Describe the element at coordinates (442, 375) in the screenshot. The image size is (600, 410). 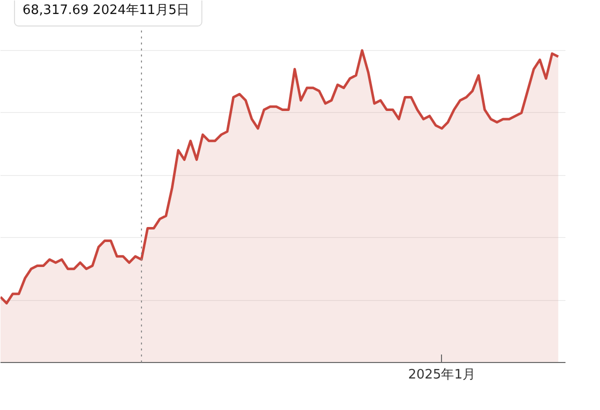
I see `text: 2025年1月` at that location.